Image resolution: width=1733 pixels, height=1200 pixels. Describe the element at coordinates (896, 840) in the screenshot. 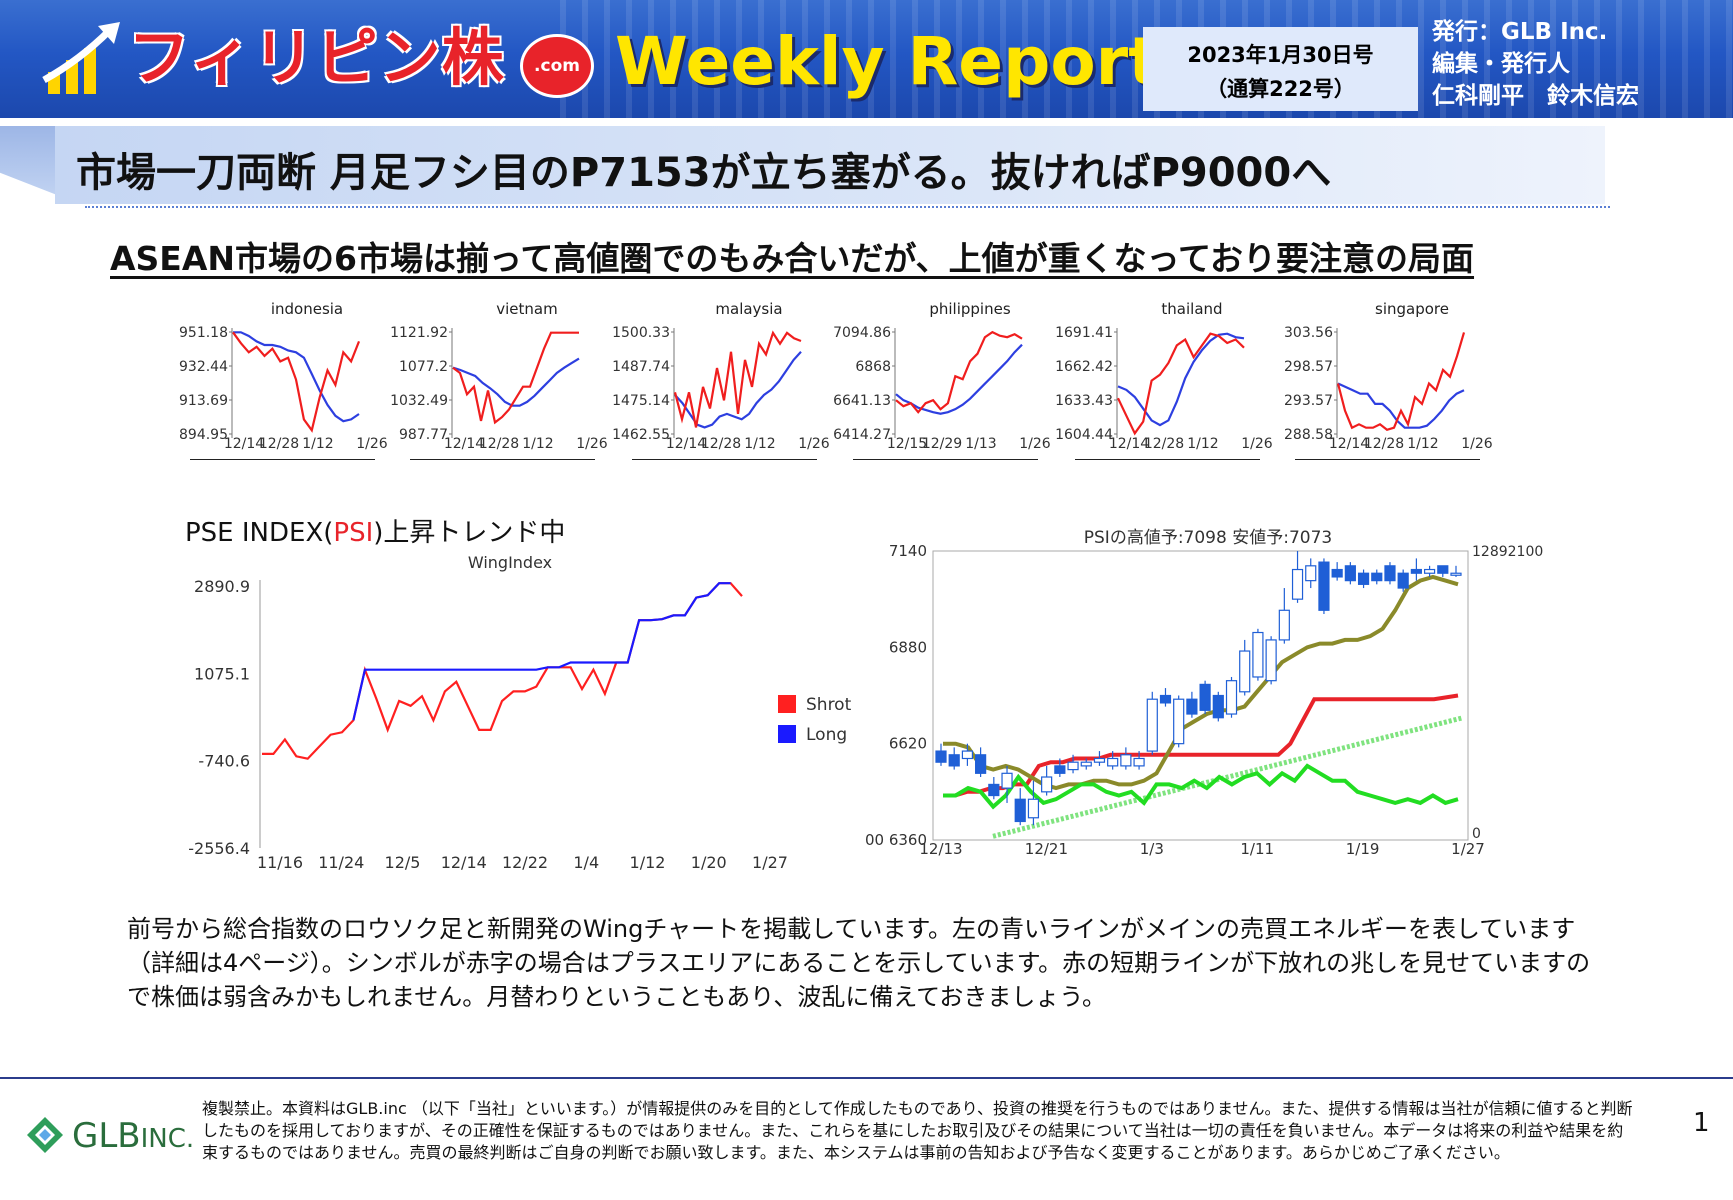

I see `y-tick-label: 00 6360` at that location.